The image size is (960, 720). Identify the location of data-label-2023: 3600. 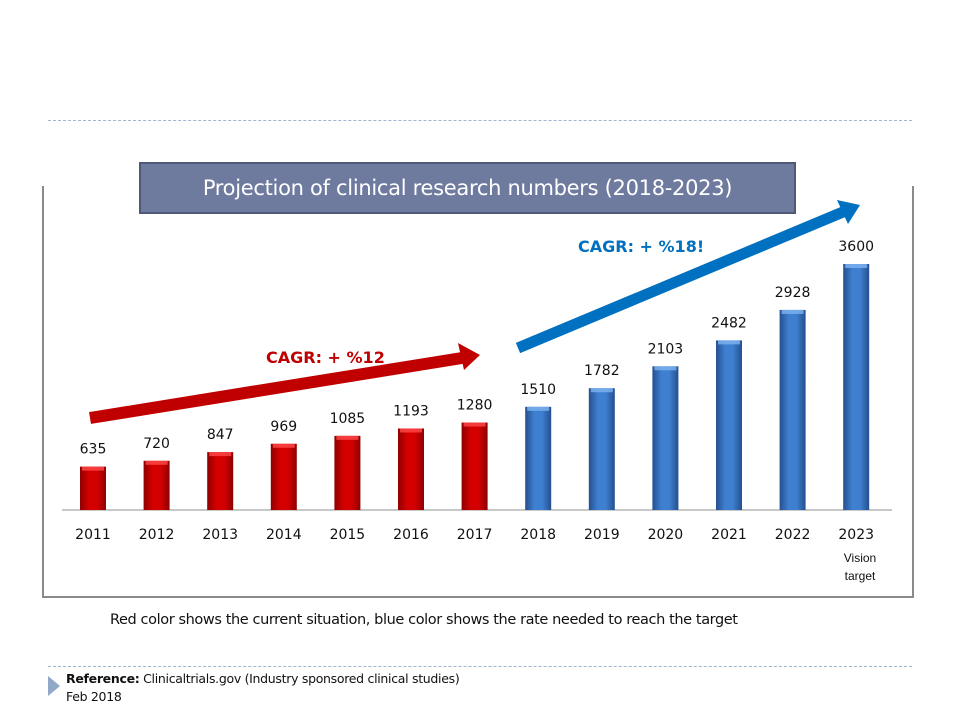
(856, 247).